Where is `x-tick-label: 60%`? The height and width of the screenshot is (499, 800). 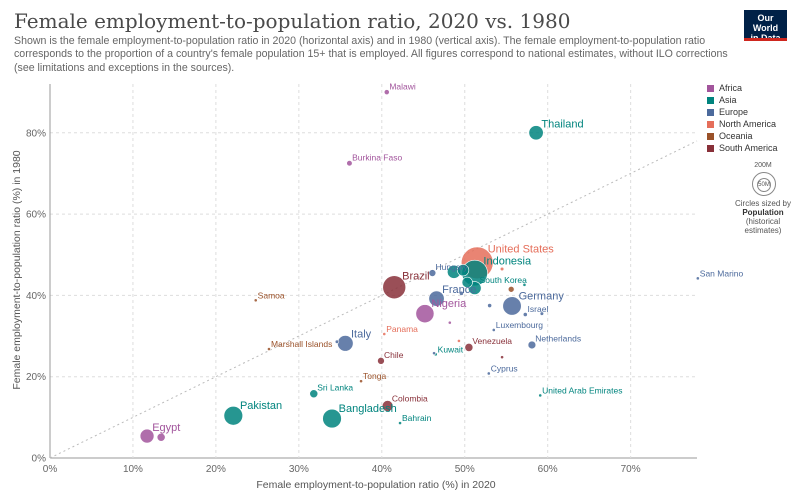
x-tick-label: 60% is located at coordinates (548, 469).